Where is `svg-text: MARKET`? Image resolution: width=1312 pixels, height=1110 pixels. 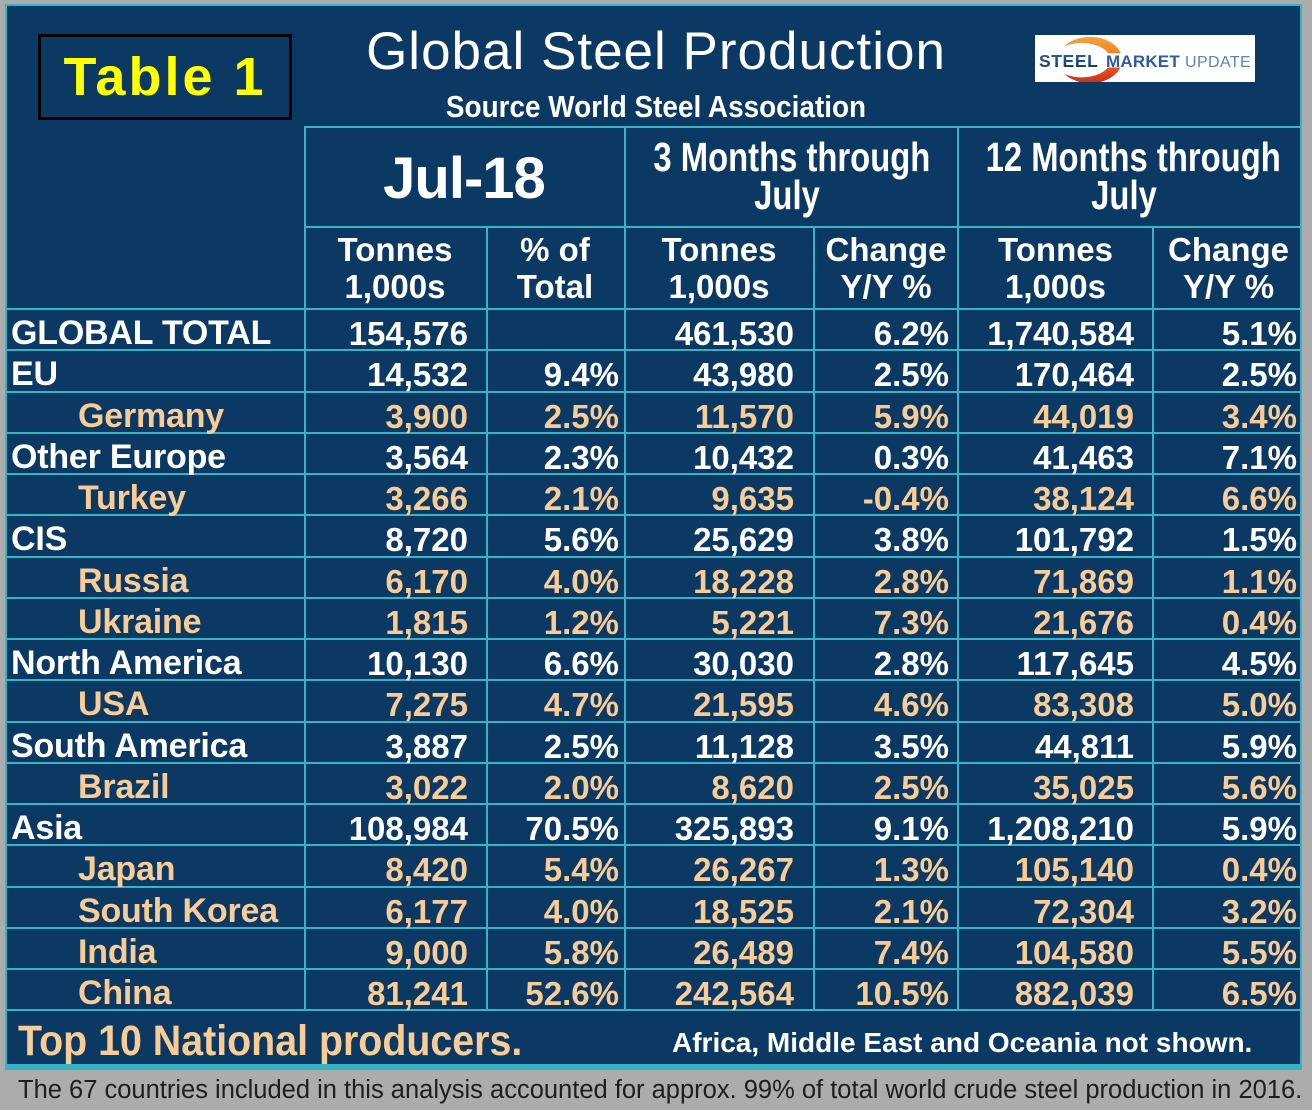 svg-text: MARKET is located at coordinates (1143, 61).